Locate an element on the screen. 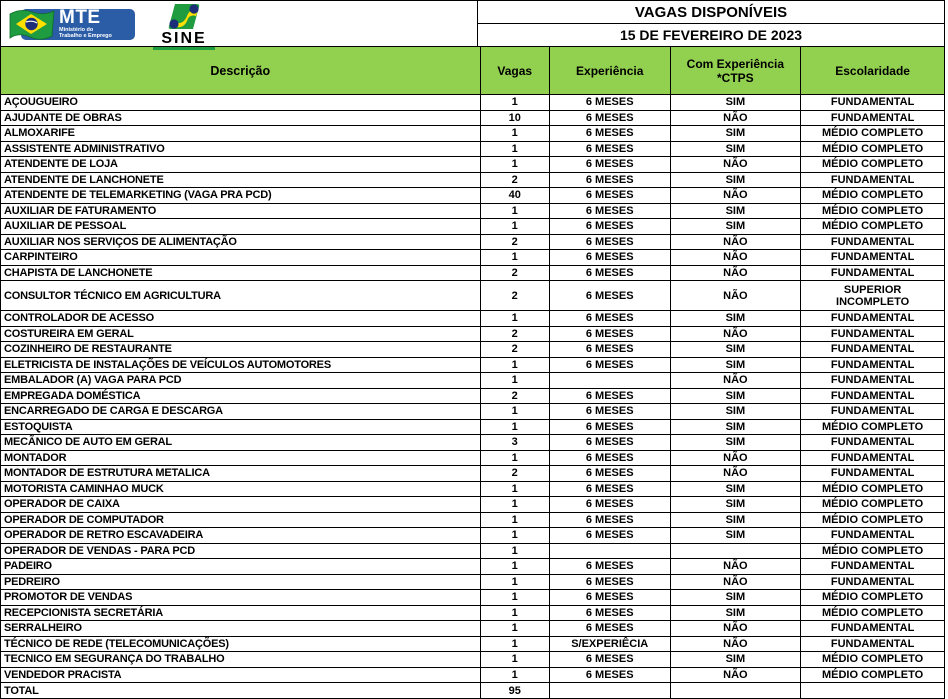 The image size is (948, 699). cell-desc: CONTROLADOR DE ACESSO is located at coordinates (240, 318).